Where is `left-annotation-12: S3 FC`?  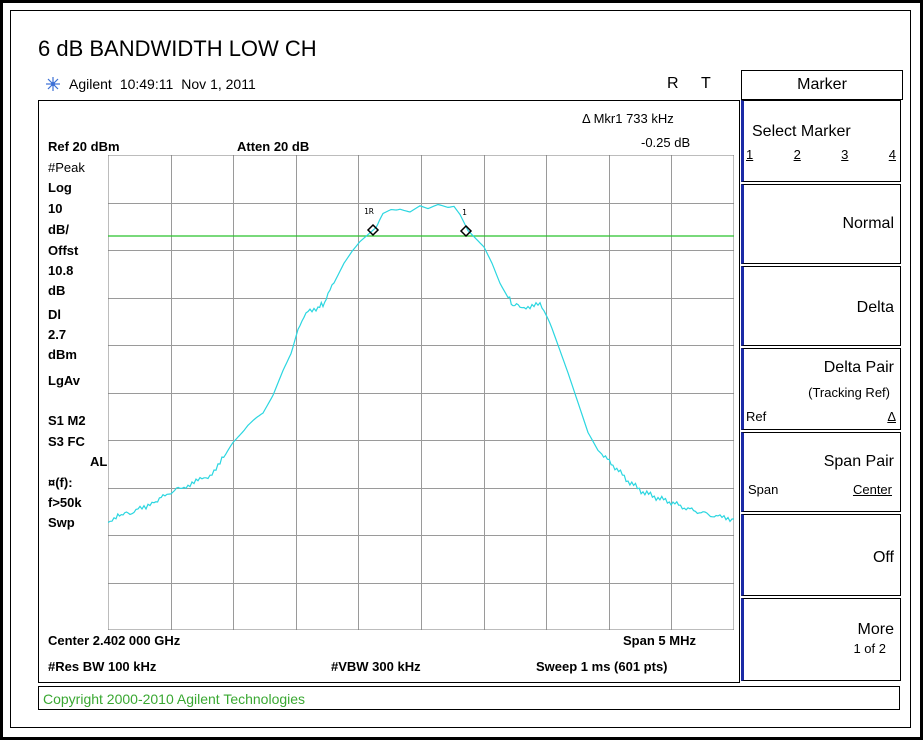
left-annotation-12: S3 FC is located at coordinates (66, 441).